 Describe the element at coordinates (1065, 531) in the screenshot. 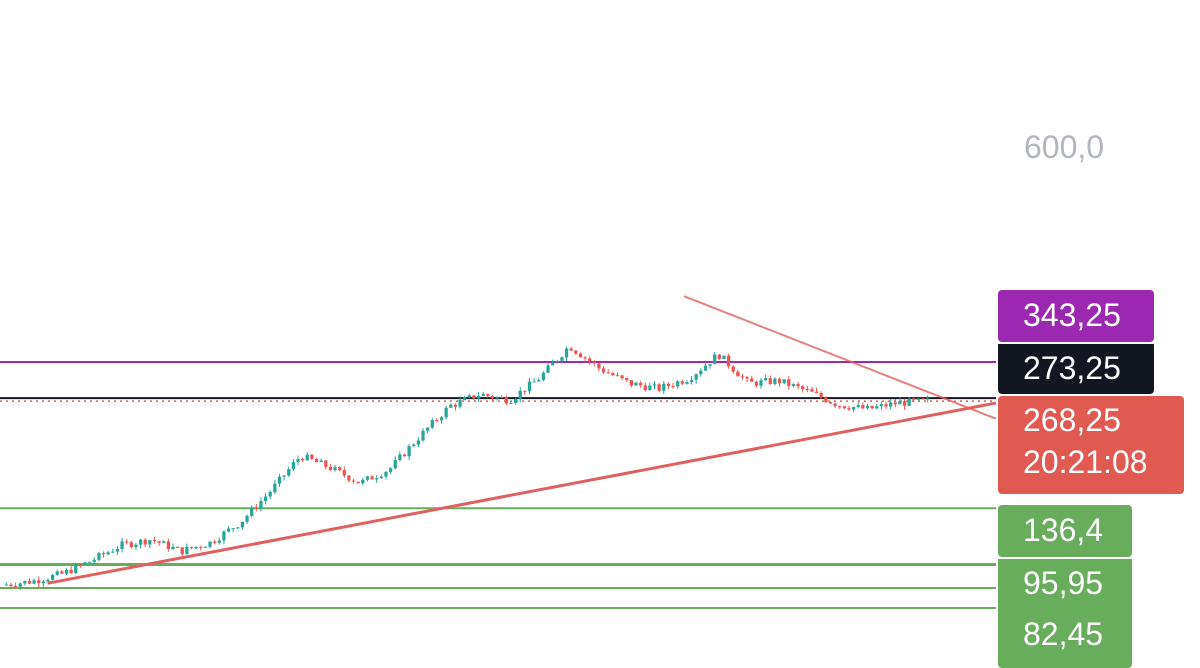

I see `price-tag-green-level-1: 136,4` at that location.